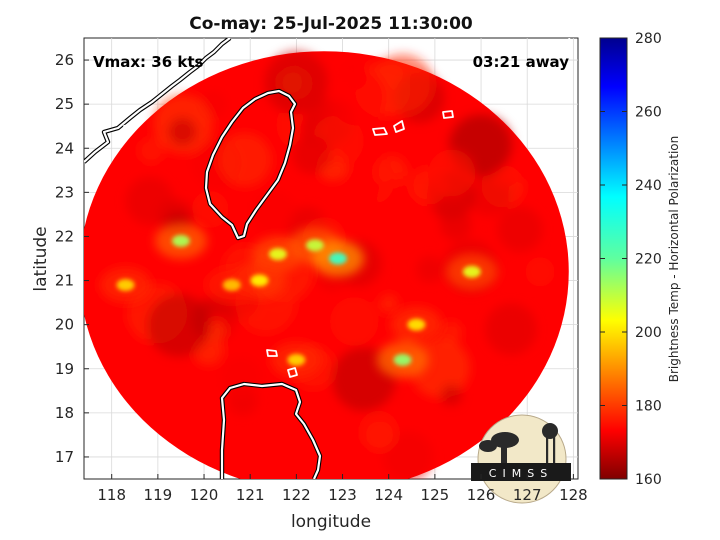 This screenshot has height=540, width=720. Describe the element at coordinates (562, 45) in the screenshot. I see `china-coast-north` at that location.